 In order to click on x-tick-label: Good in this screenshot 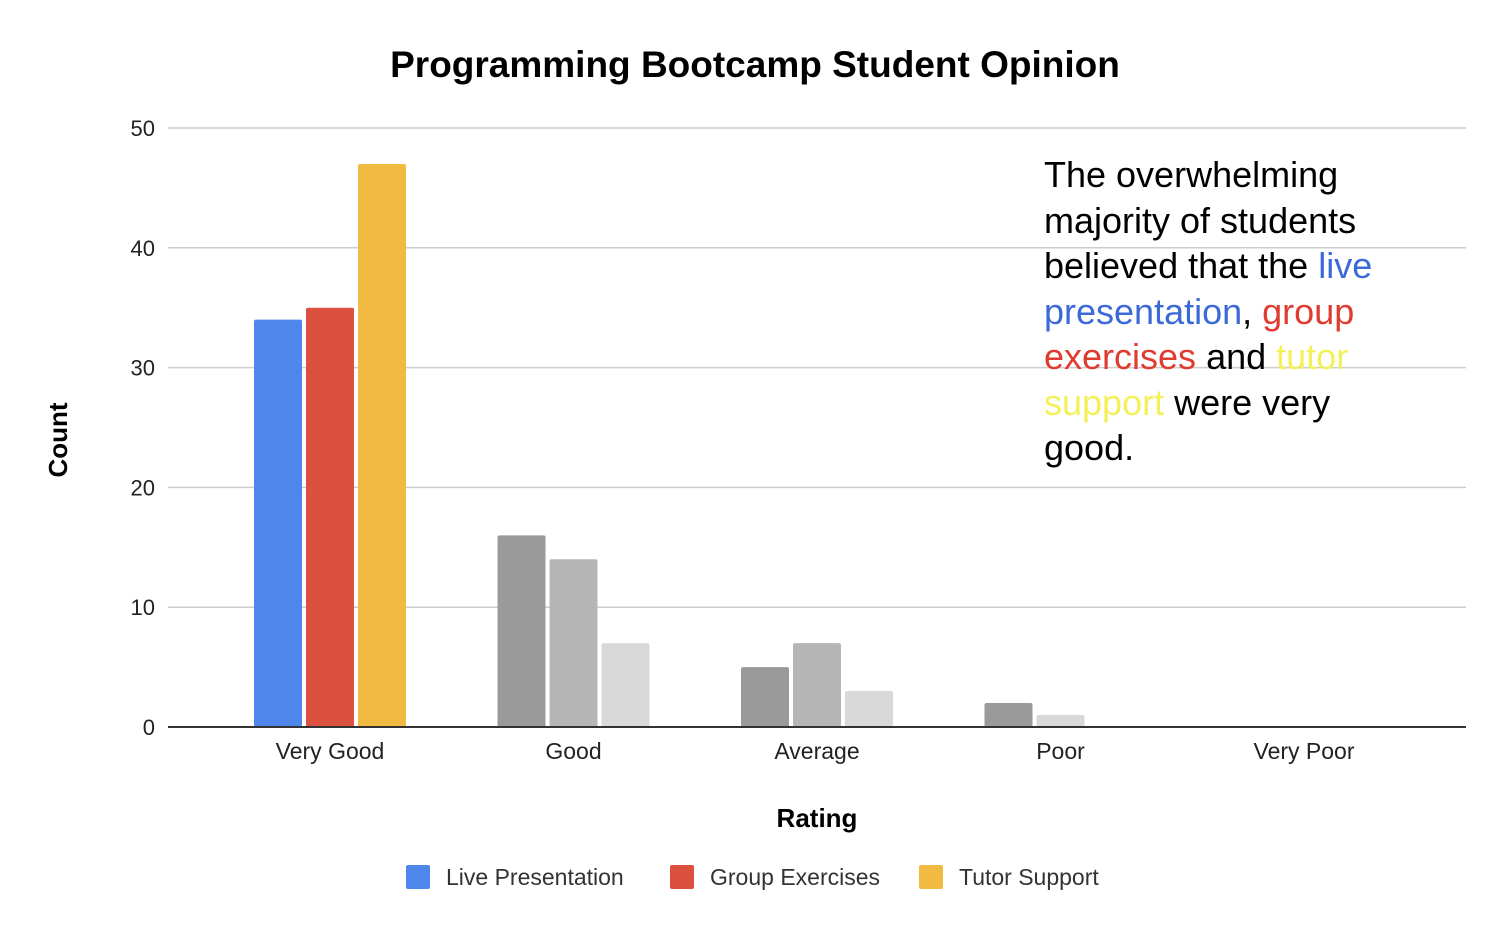, I will do `click(573, 751)`.